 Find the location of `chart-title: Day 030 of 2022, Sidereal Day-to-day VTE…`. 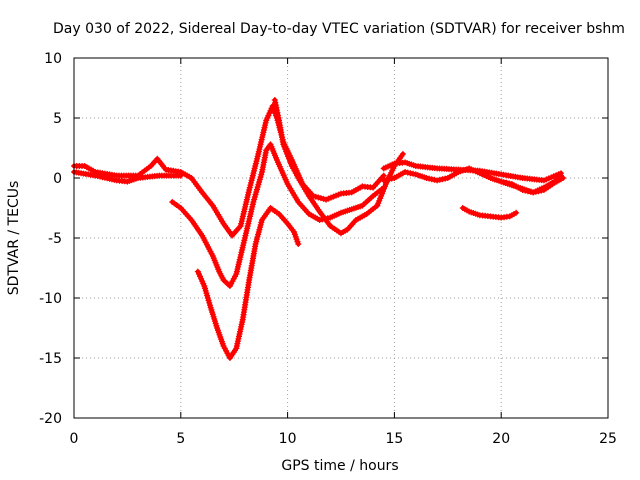

chart-title: Day 030 of 2022, Sidereal Day-to-day VTE… is located at coordinates (339, 29).